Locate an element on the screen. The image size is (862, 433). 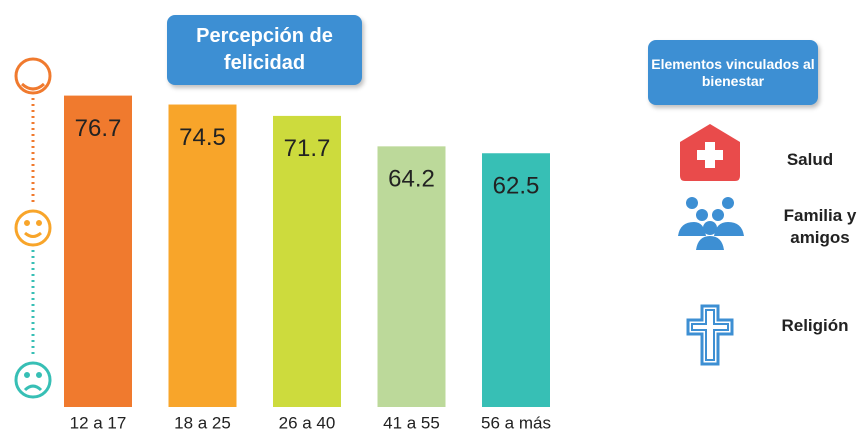
x-tick-label: 26 a 40 is located at coordinates (307, 422).